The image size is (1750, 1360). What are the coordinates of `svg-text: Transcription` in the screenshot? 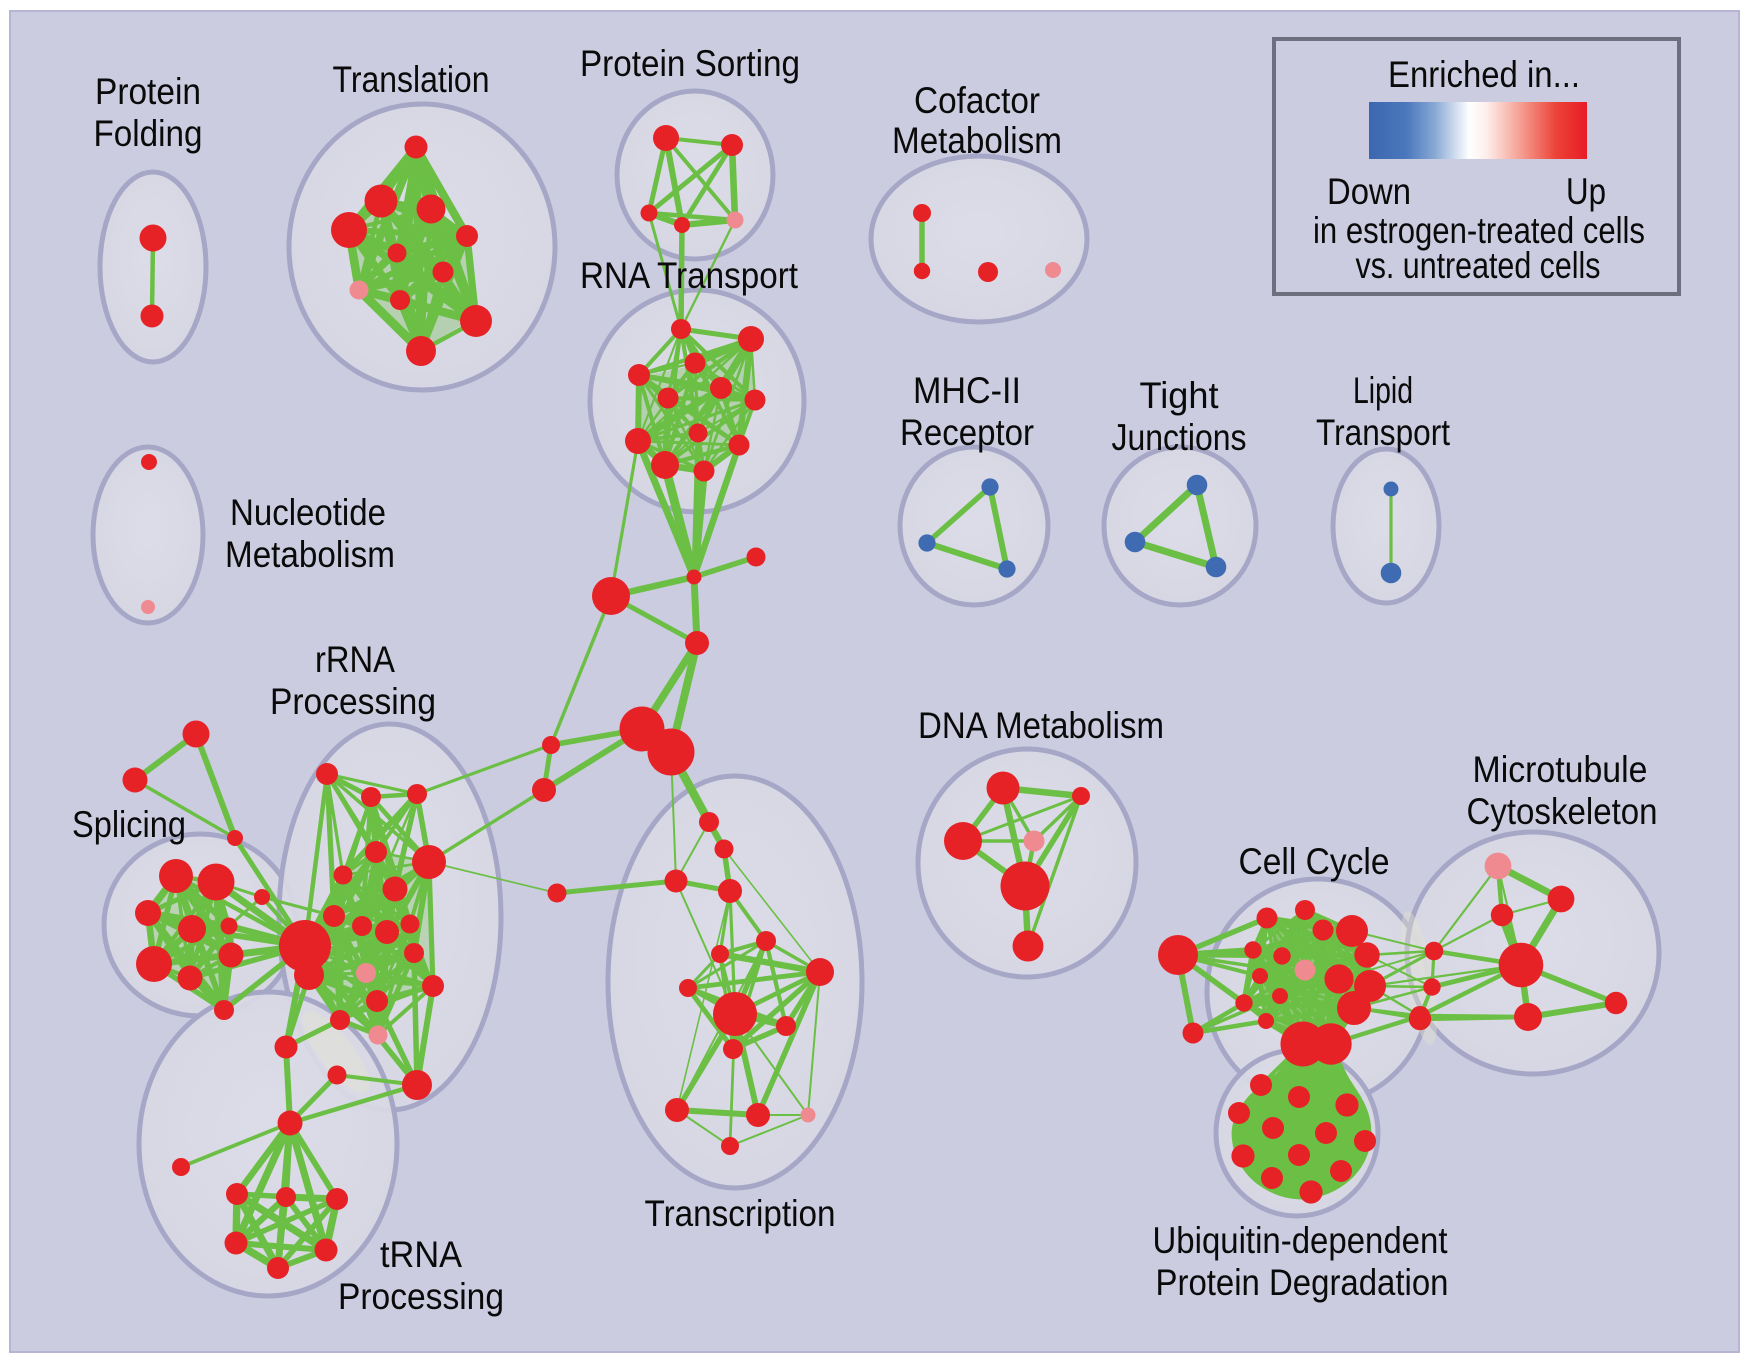 It's located at (740, 1213).